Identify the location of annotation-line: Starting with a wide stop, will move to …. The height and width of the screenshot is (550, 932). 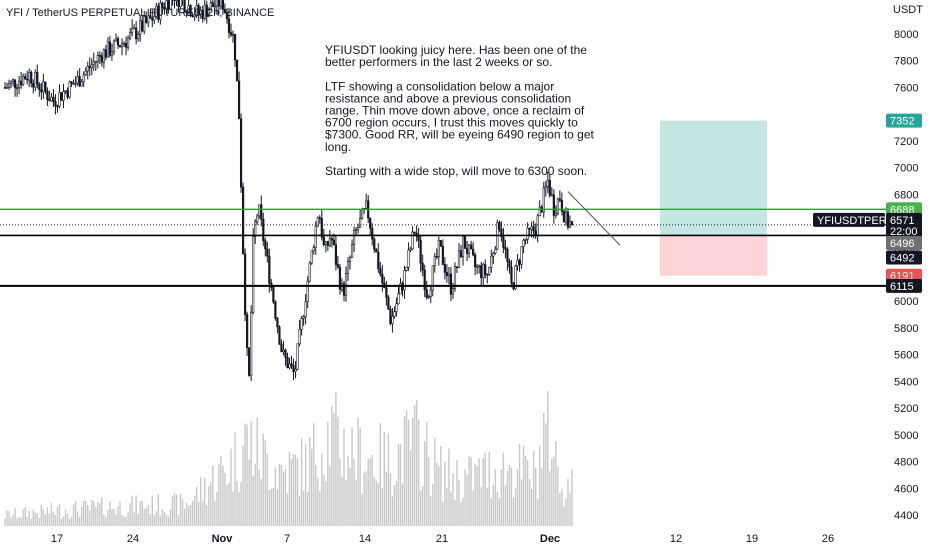
(456, 171).